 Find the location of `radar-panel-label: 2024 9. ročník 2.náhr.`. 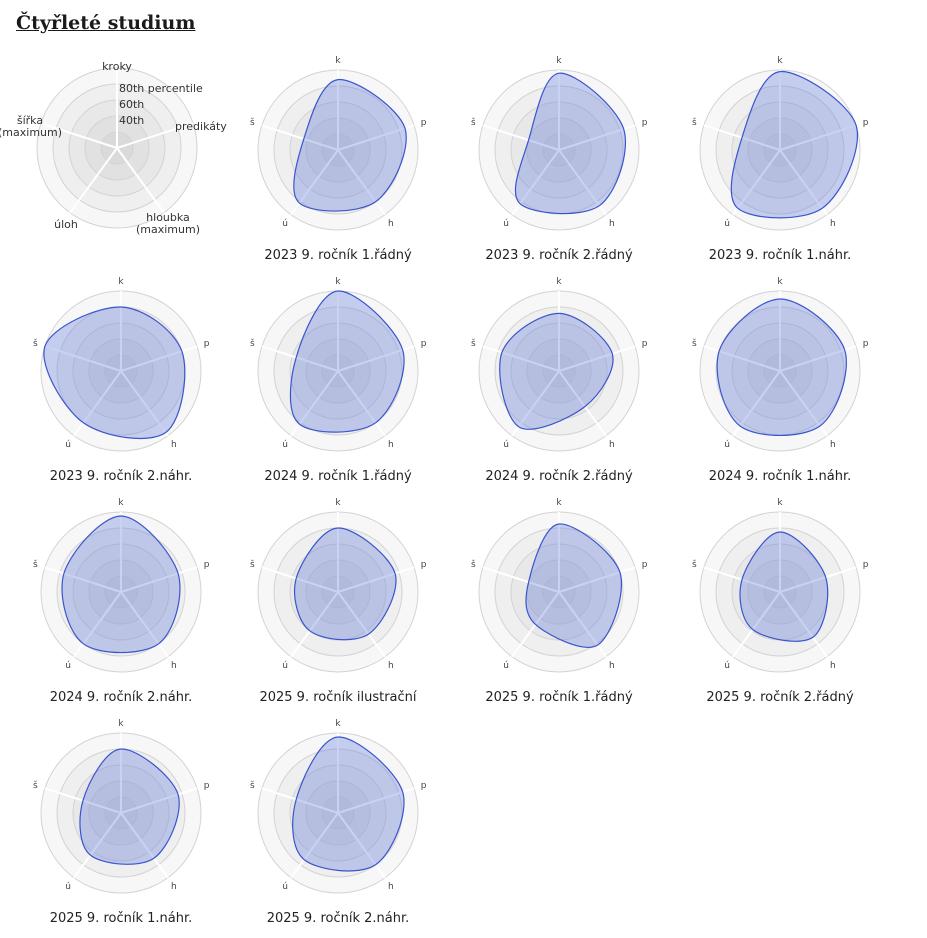

radar-panel-label: 2024 9. ročník 2.náhr. is located at coordinates (121, 697).